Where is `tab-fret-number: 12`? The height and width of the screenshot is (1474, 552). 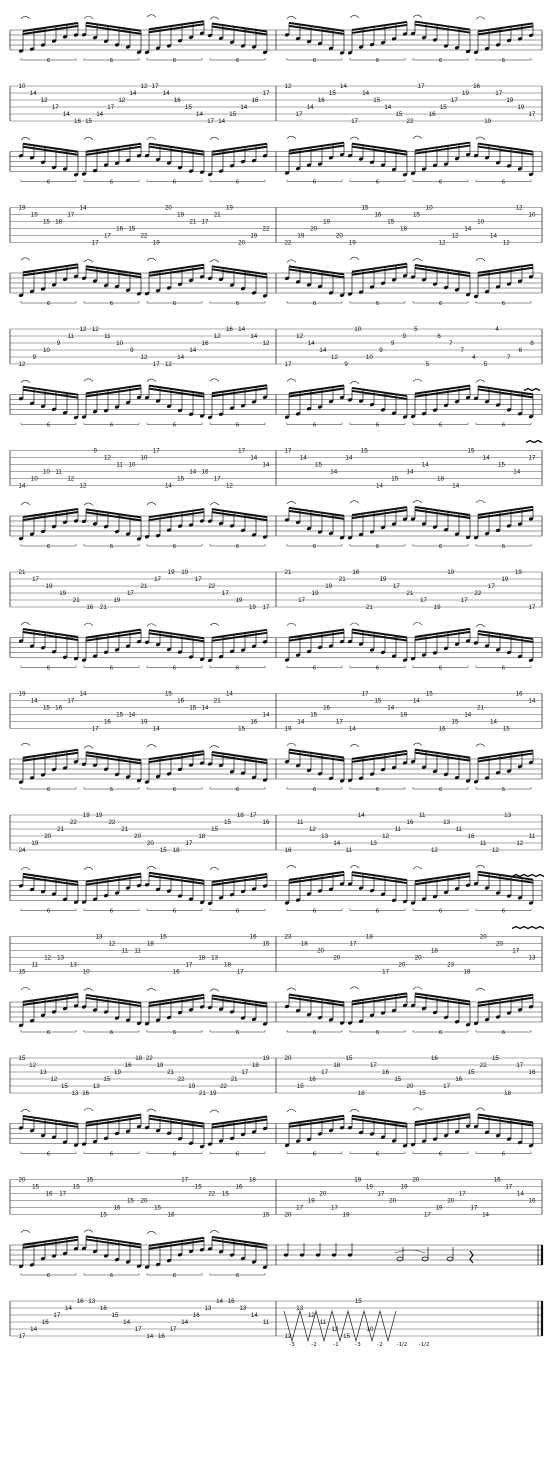
tab-fret-number: 12 is located at coordinates (506, 243).